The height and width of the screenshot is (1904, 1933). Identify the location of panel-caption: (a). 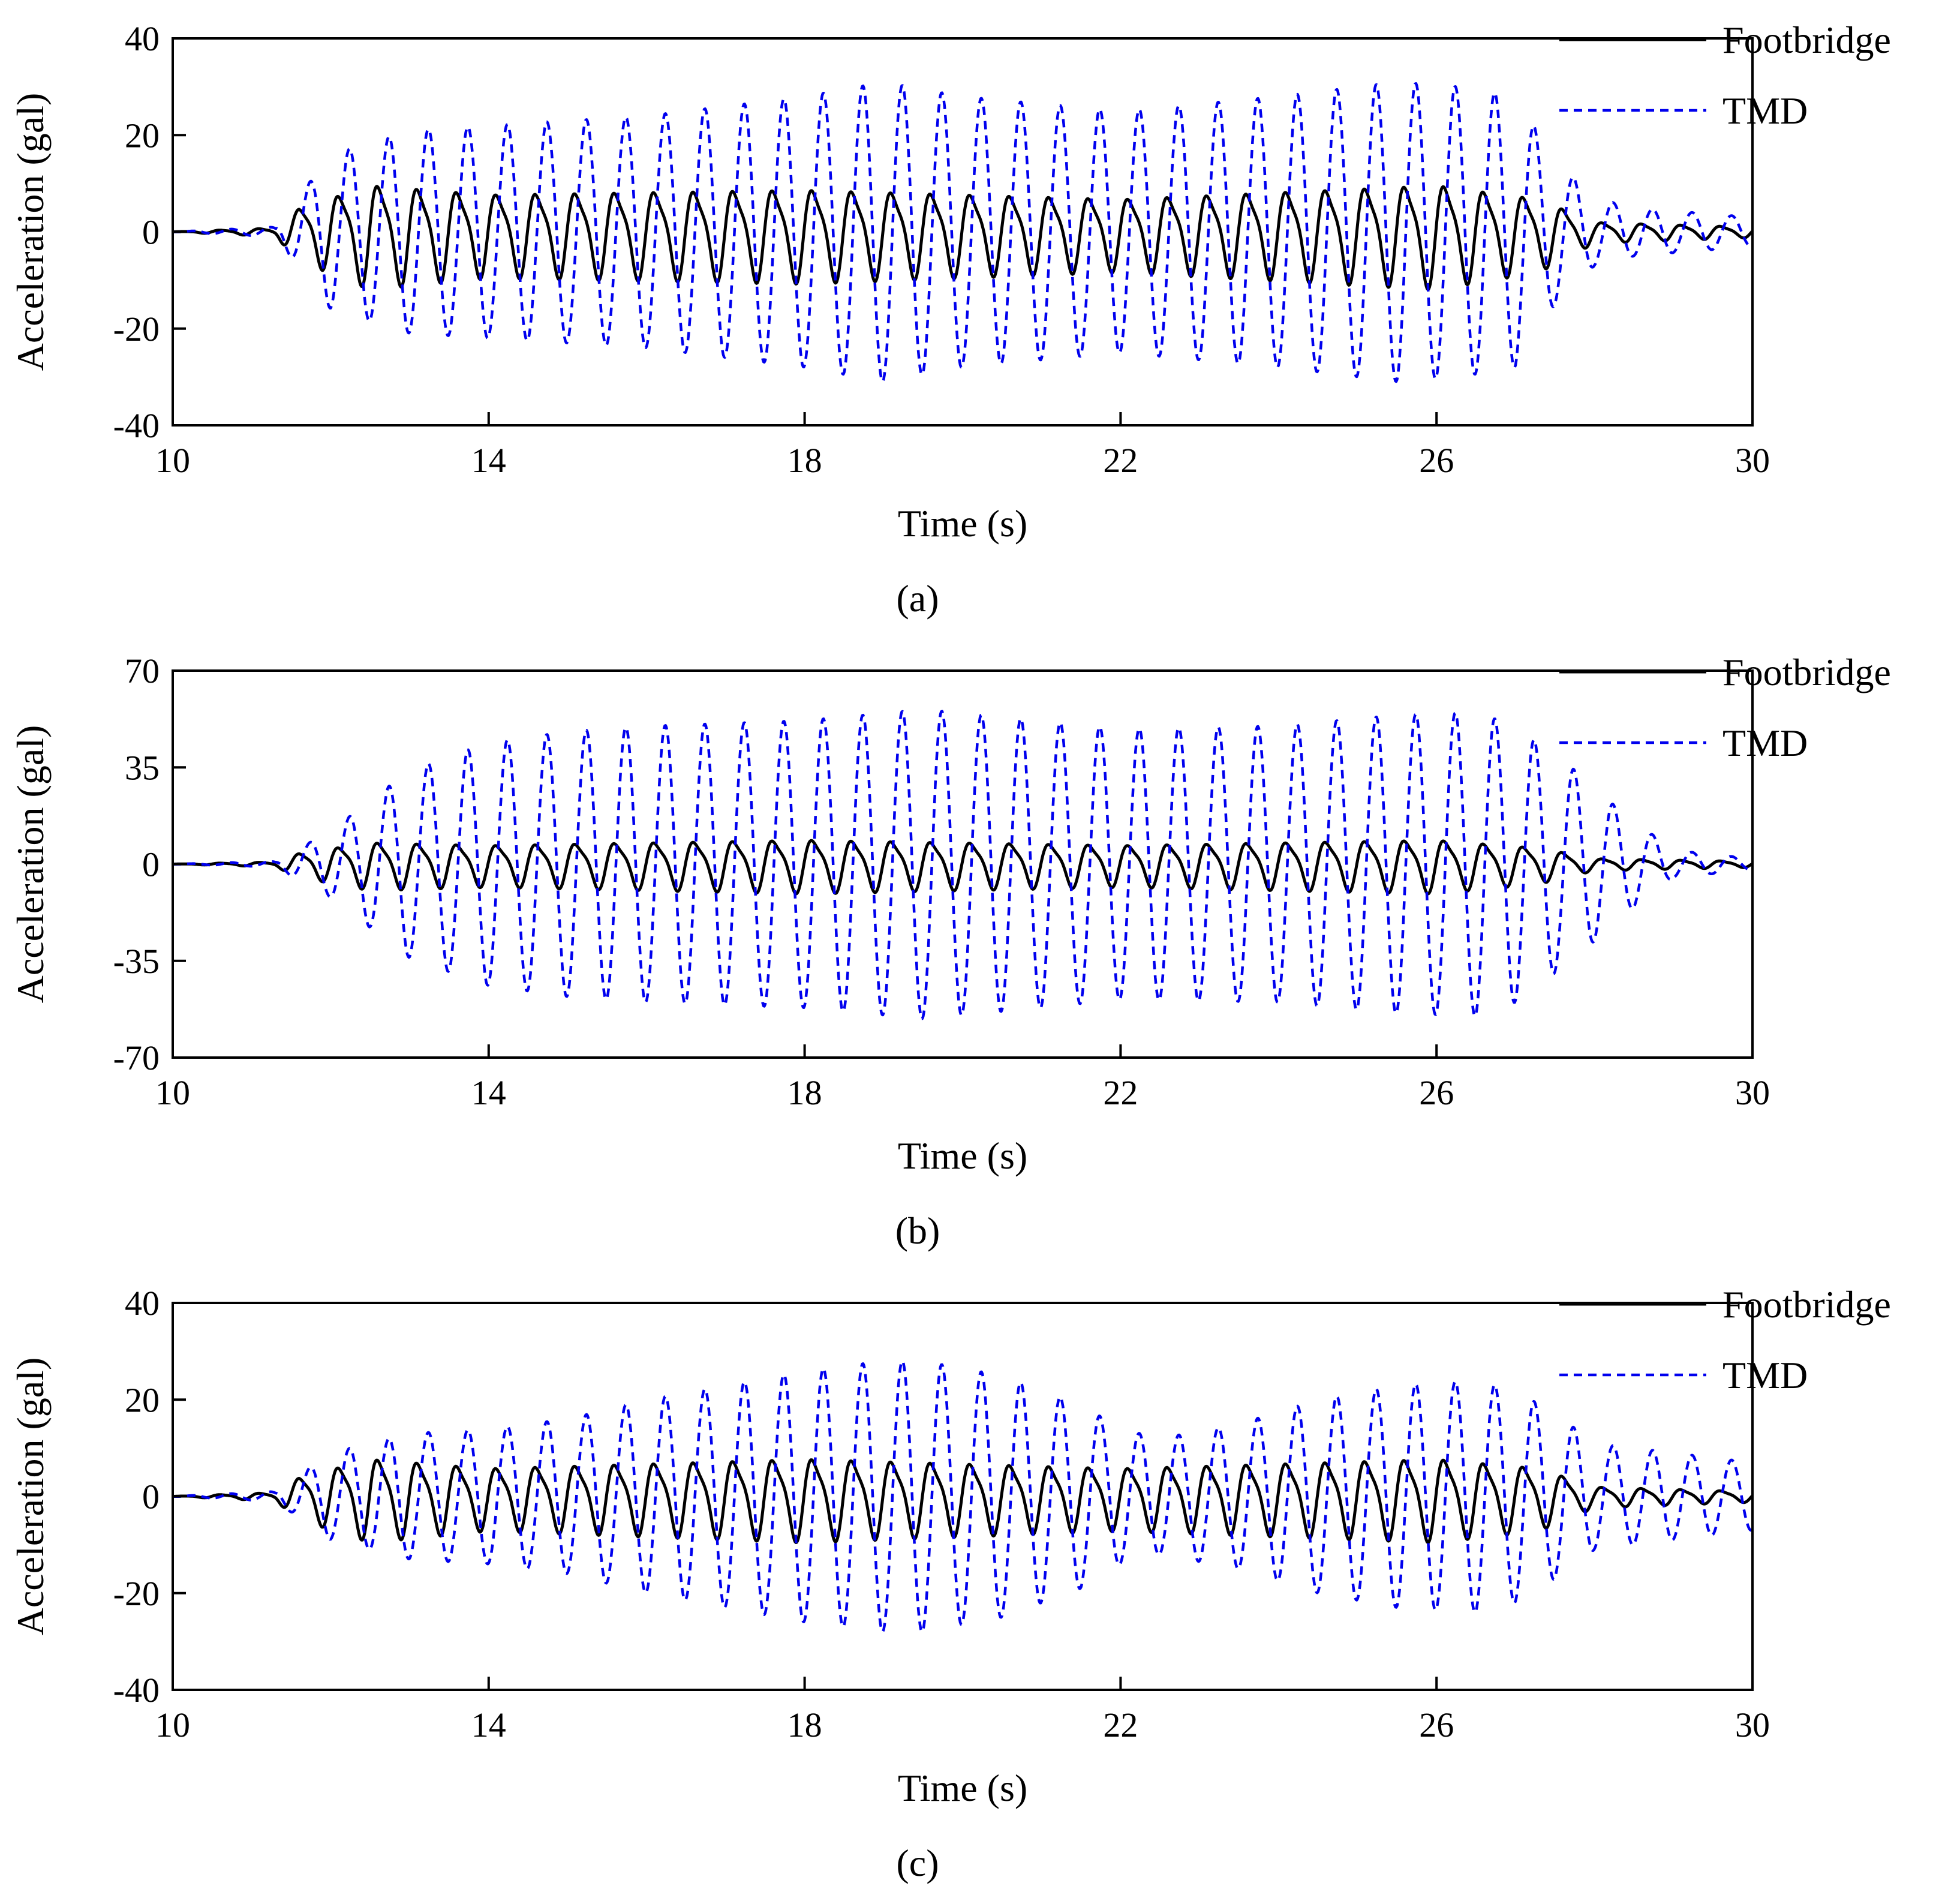
(917, 599).